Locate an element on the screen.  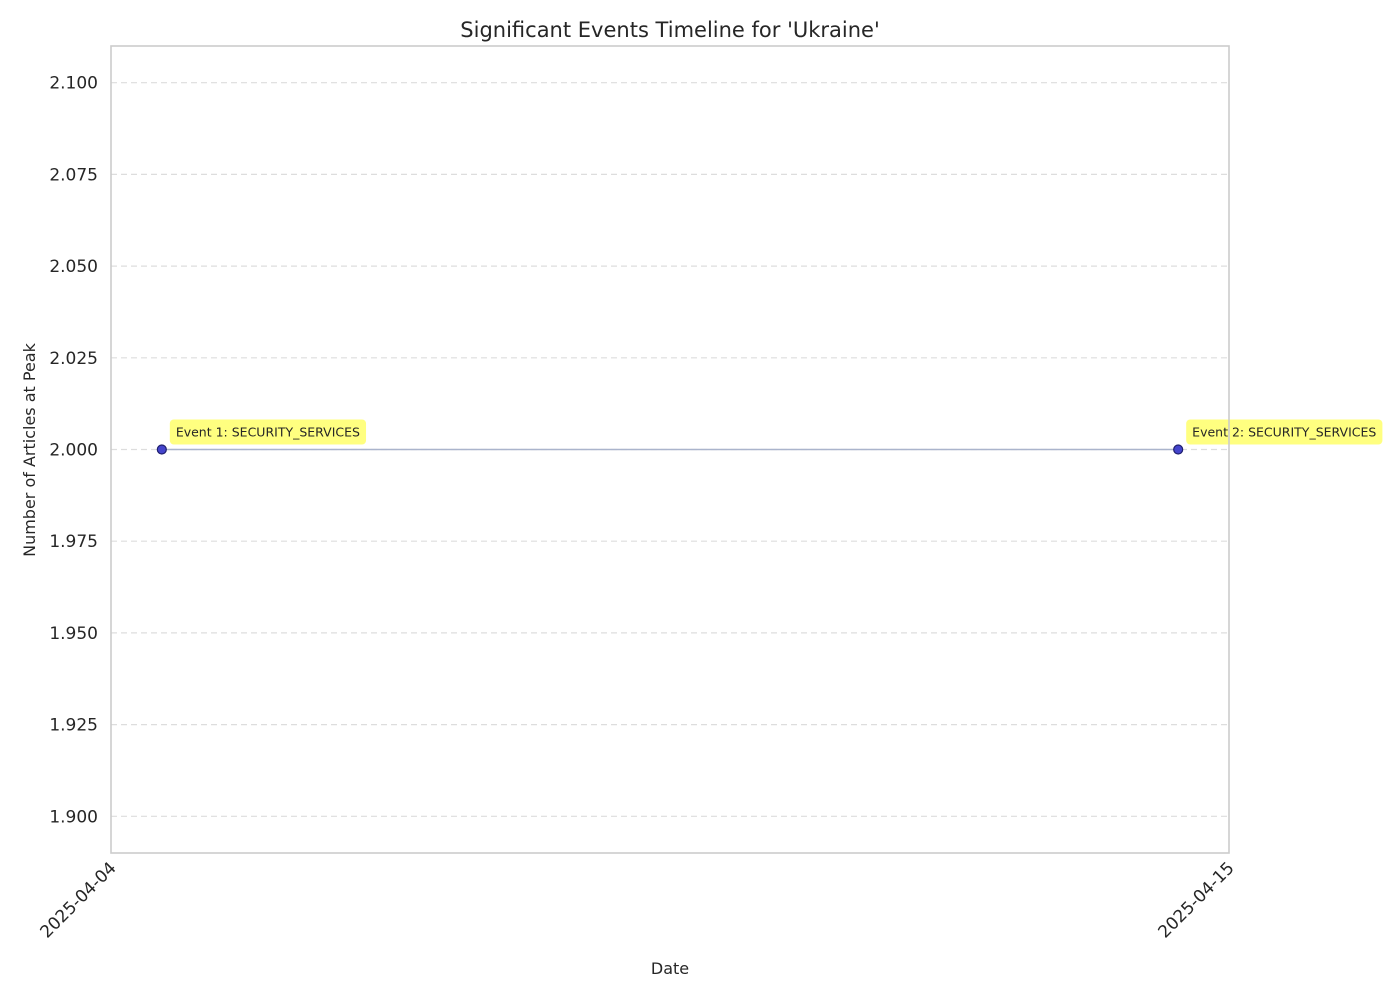
event-annotation: Event 2: SECURITY_SERVICES is located at coordinates (1284, 432).